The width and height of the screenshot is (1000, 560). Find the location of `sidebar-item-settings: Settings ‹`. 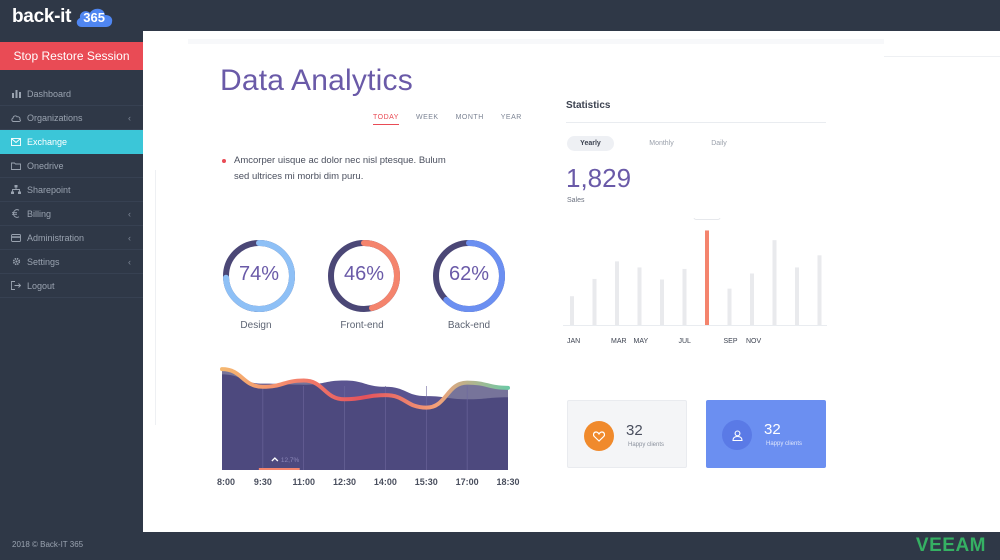

sidebar-item-settings: Settings ‹ is located at coordinates (71, 262).